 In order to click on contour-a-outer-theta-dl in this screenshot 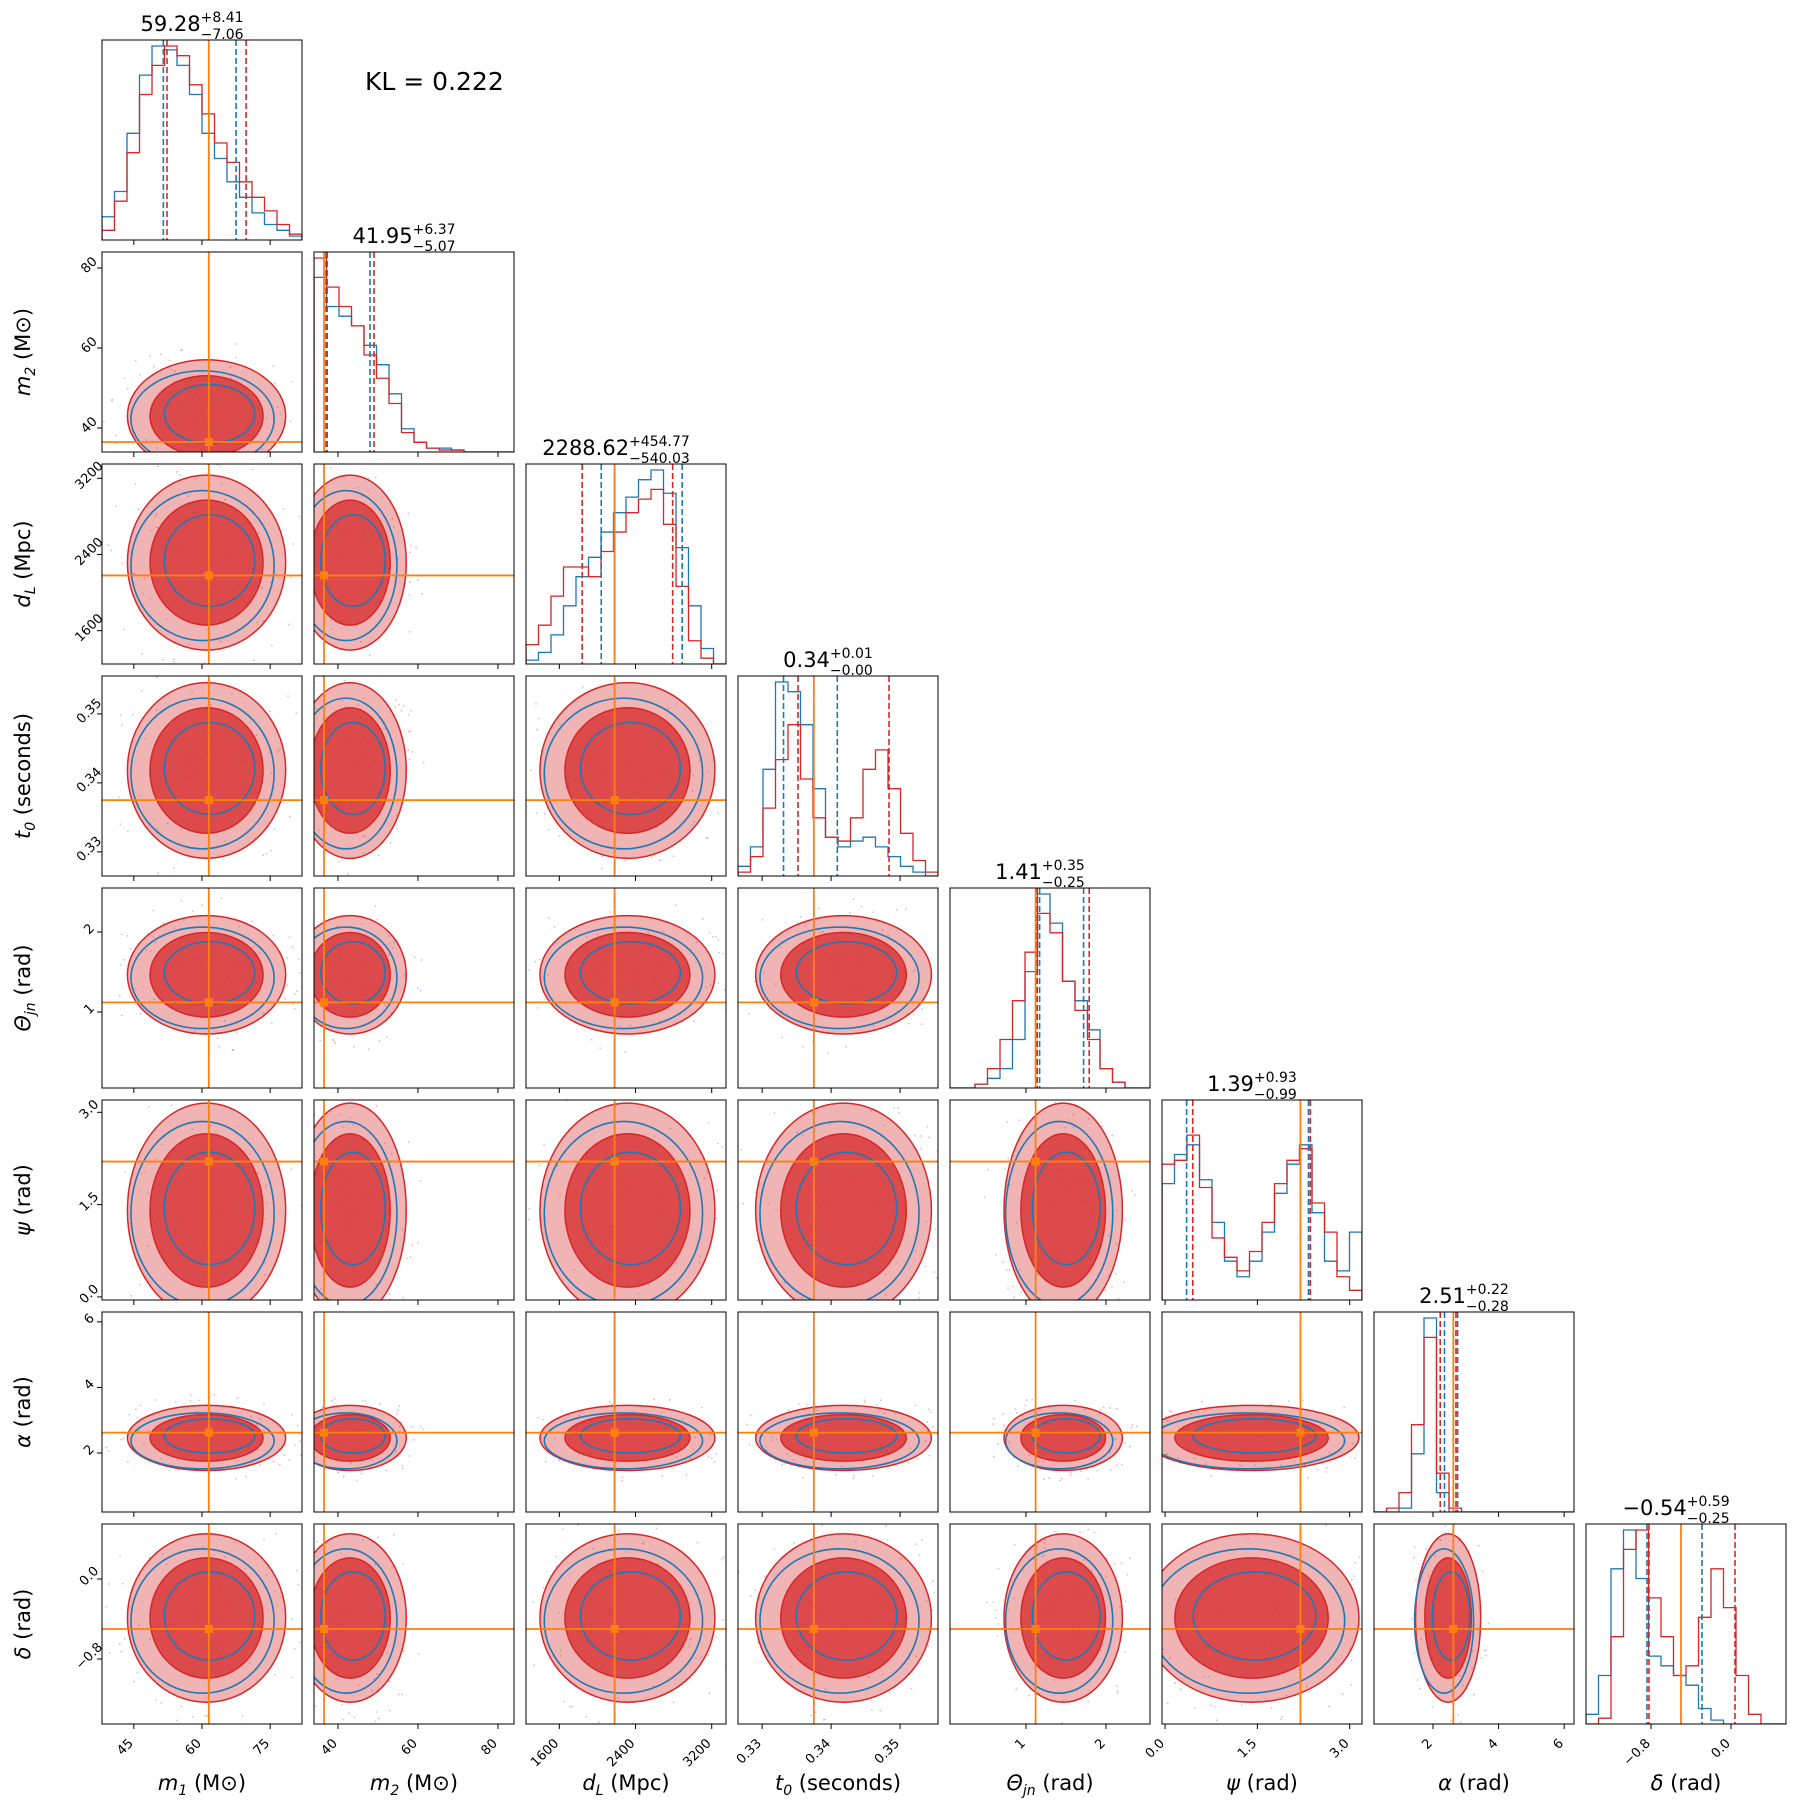, I will do `click(623, 978)`.